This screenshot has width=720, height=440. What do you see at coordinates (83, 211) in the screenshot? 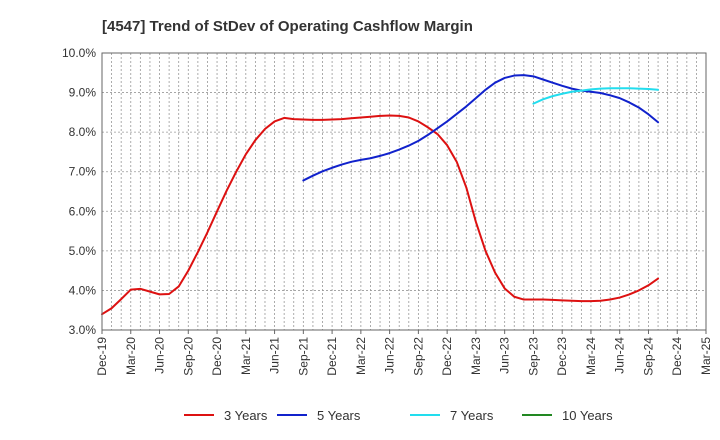
I see `y-tick-label: 6.0%` at bounding box center [83, 211].